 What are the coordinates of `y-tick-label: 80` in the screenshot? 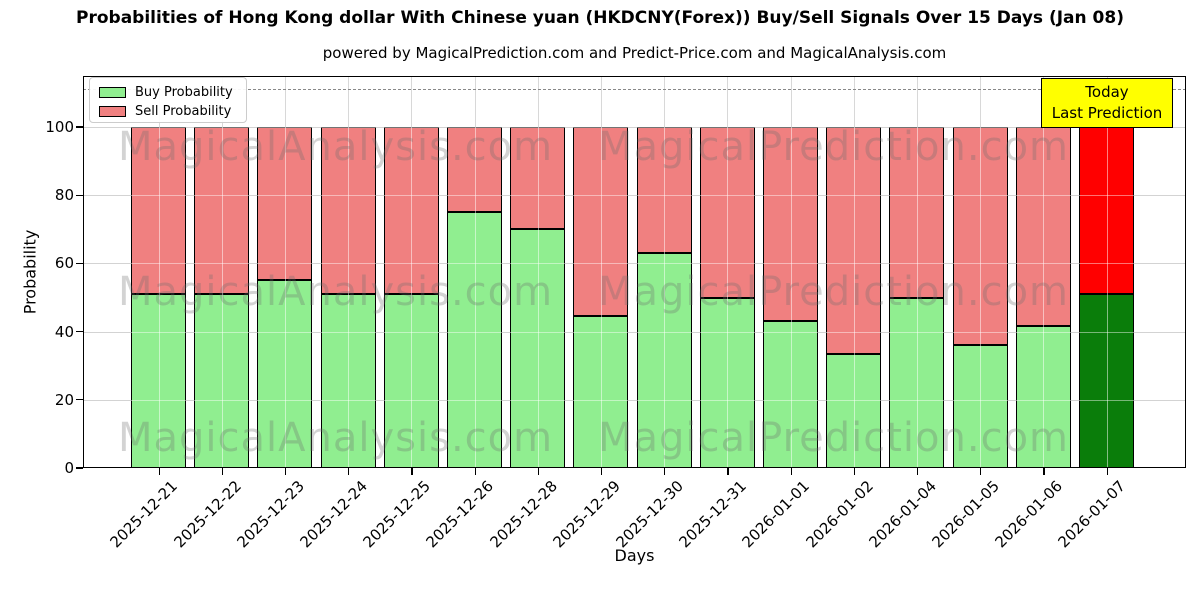 It's located at (64, 195).